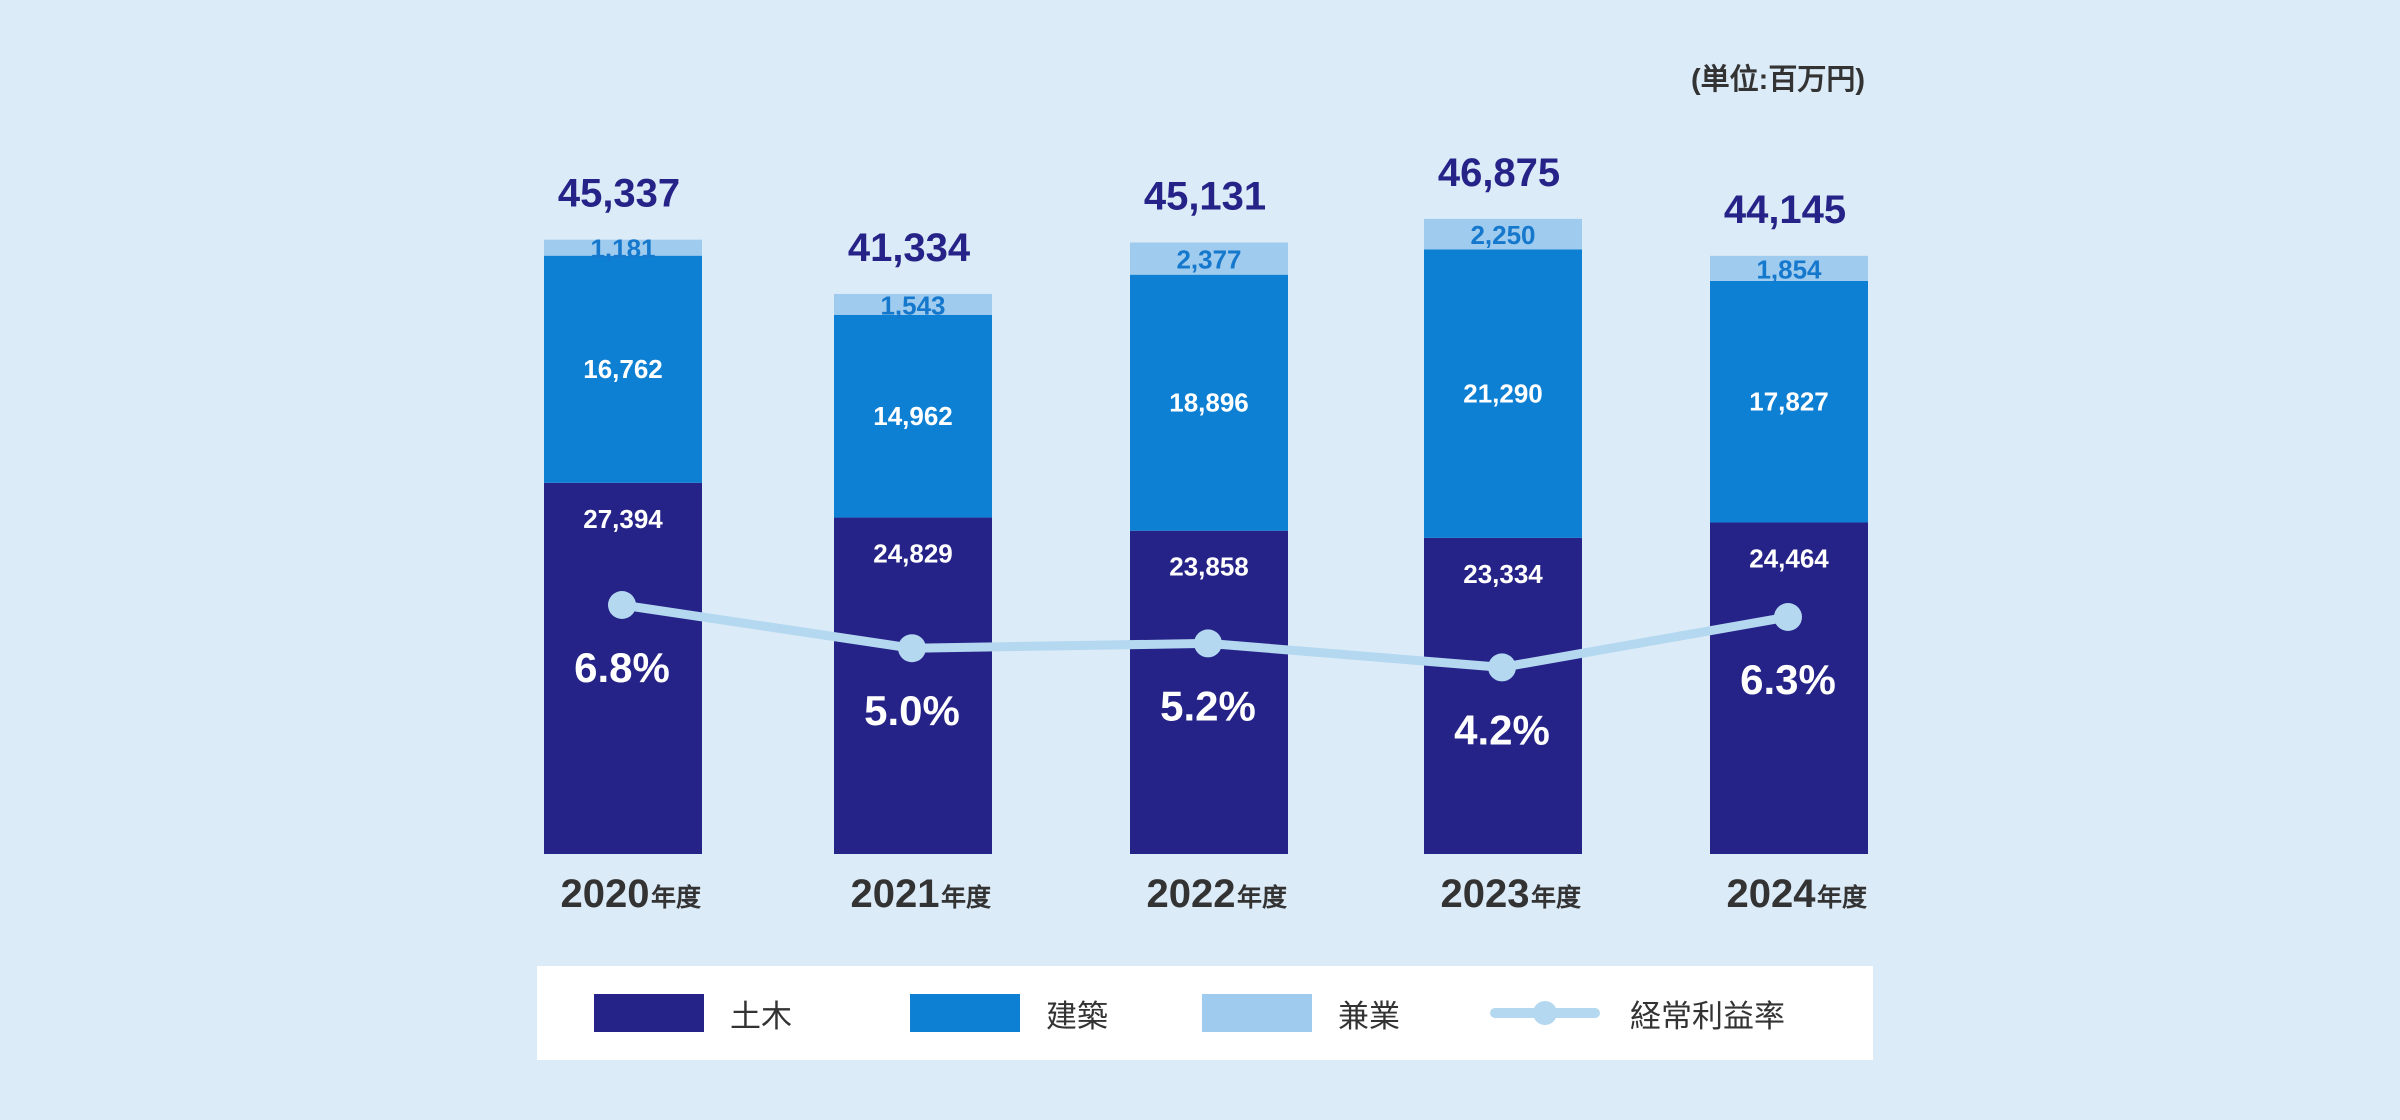 Image resolution: width=2400 pixels, height=1120 pixels. Describe the element at coordinates (623, 519) in the screenshot. I see `segment-value-label: 27,394` at that location.